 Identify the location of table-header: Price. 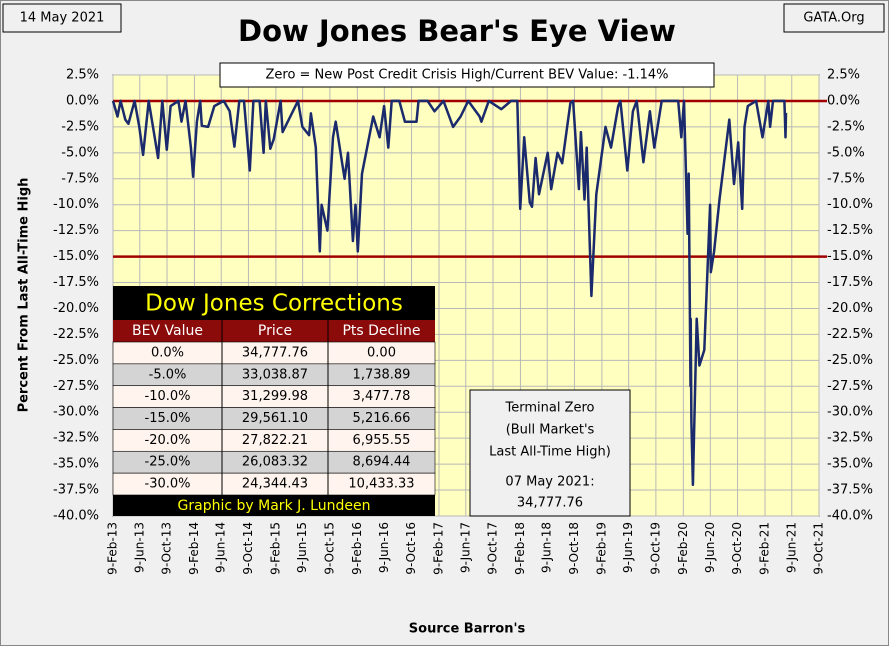
(275, 331).